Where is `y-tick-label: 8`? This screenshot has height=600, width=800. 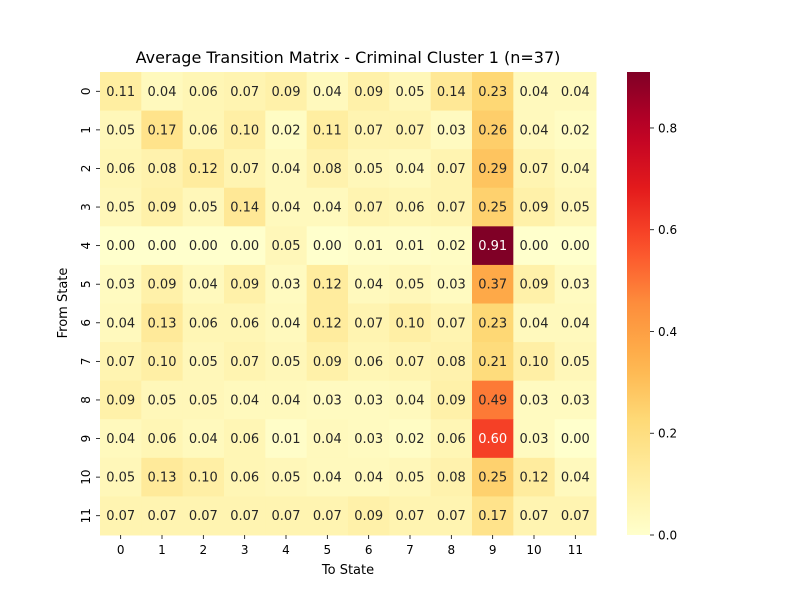 y-tick-label: 8 is located at coordinates (86, 400).